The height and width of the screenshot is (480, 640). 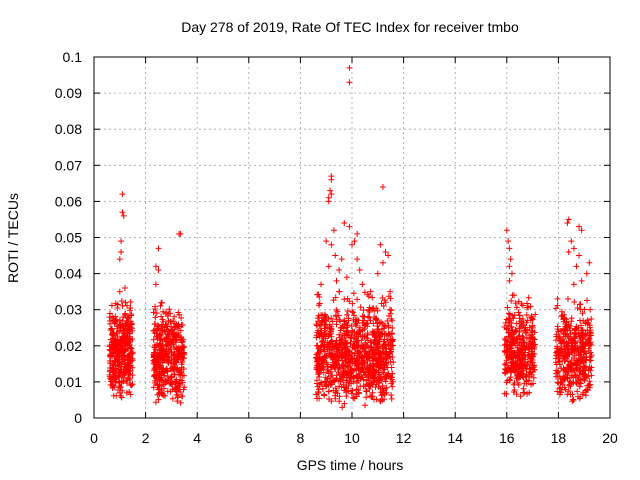 What do you see at coordinates (68, 129) in the screenshot?
I see `y-tick-label: 0.08` at bounding box center [68, 129].